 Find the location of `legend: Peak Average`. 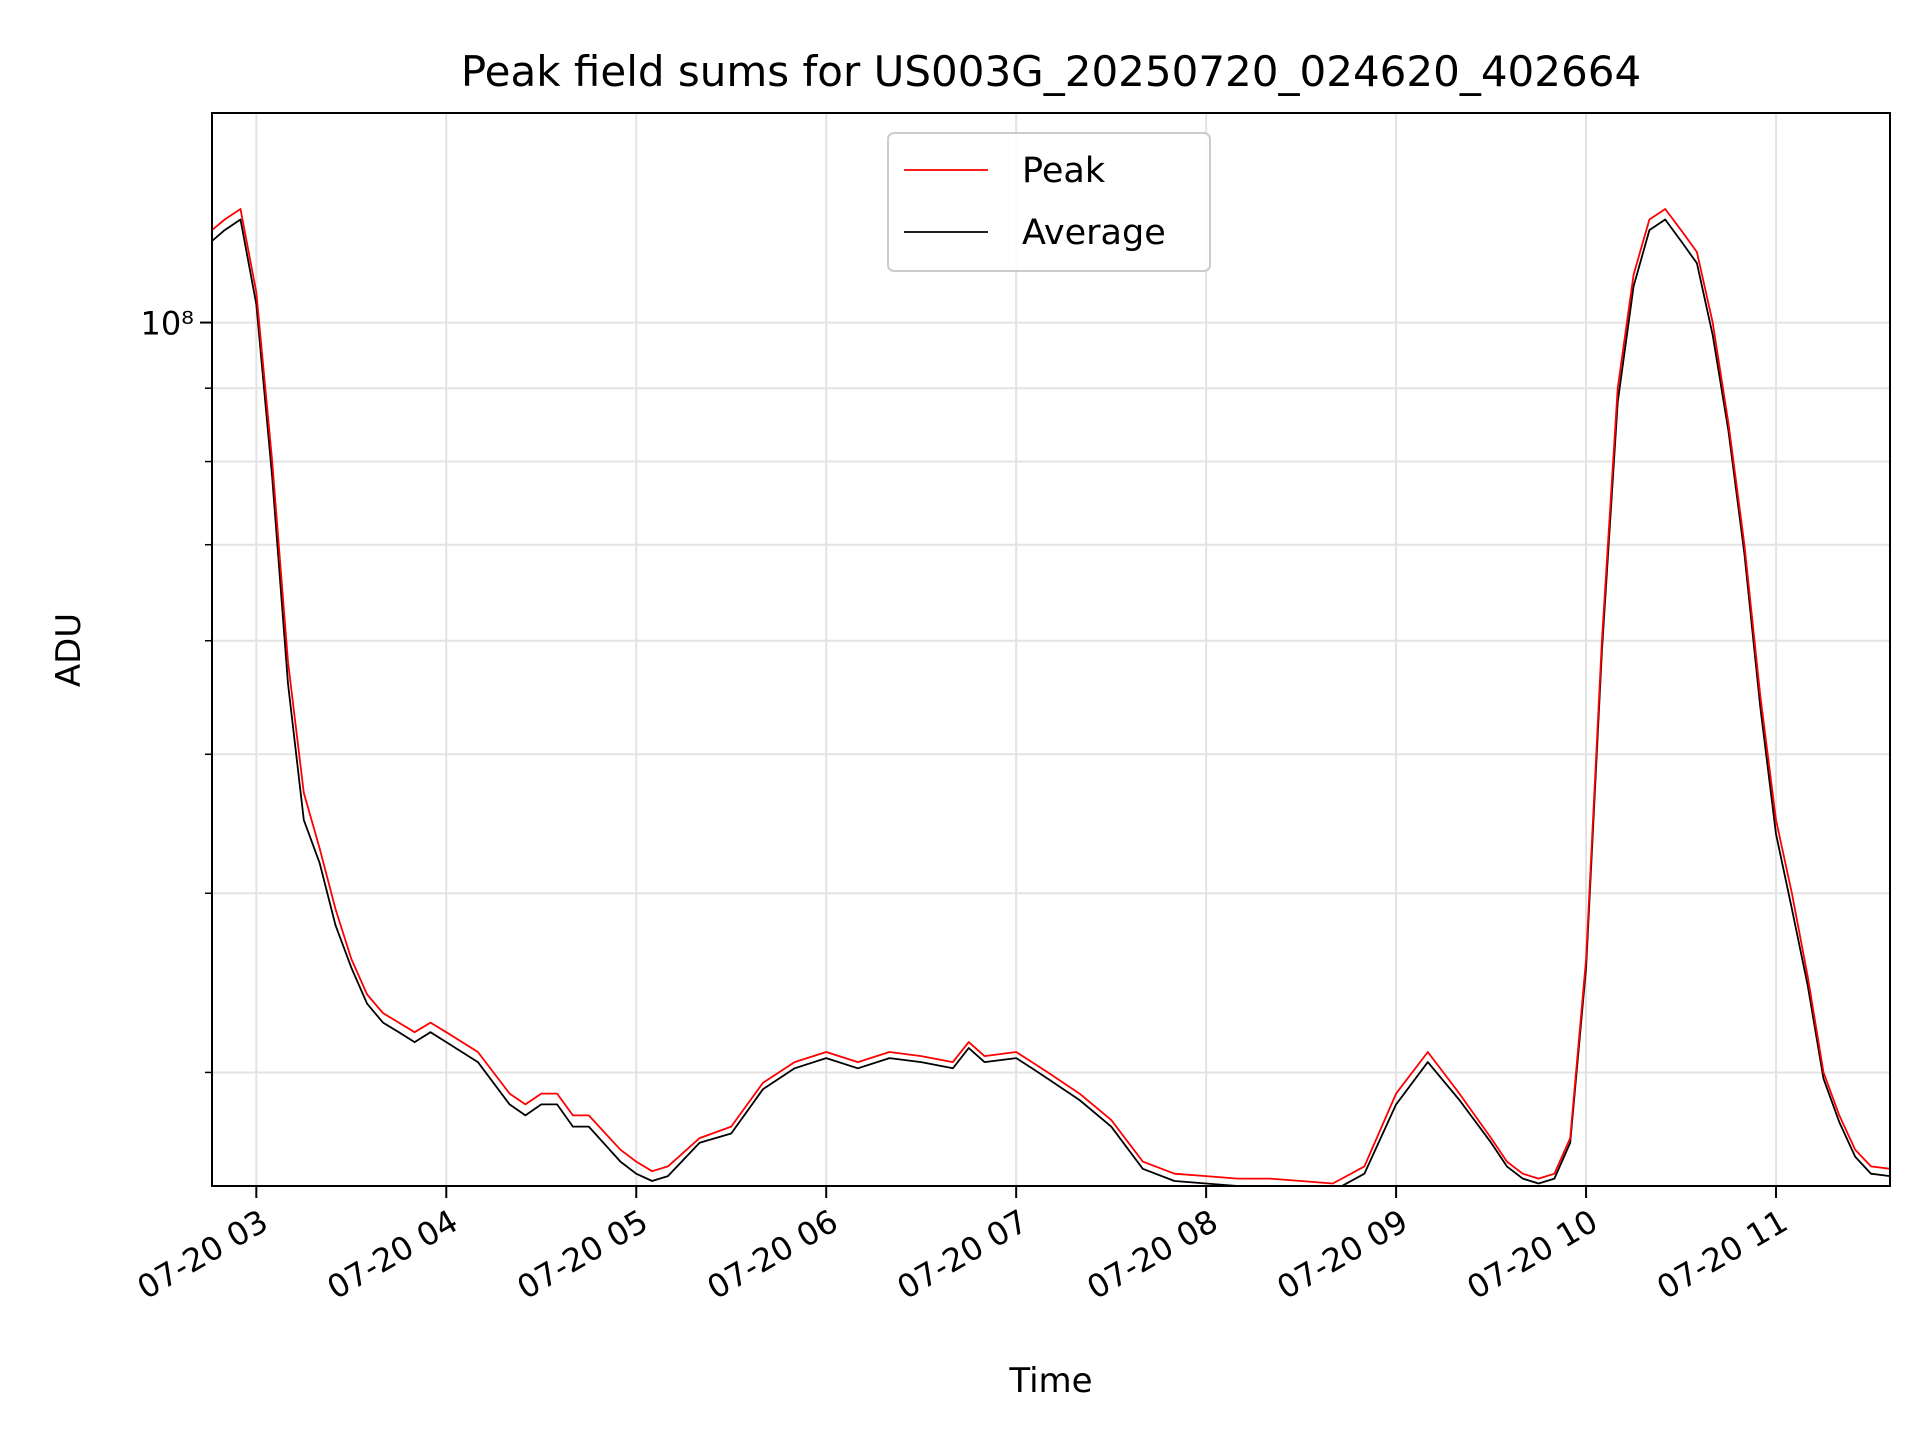

legend: Peak Average is located at coordinates (1049, 202).